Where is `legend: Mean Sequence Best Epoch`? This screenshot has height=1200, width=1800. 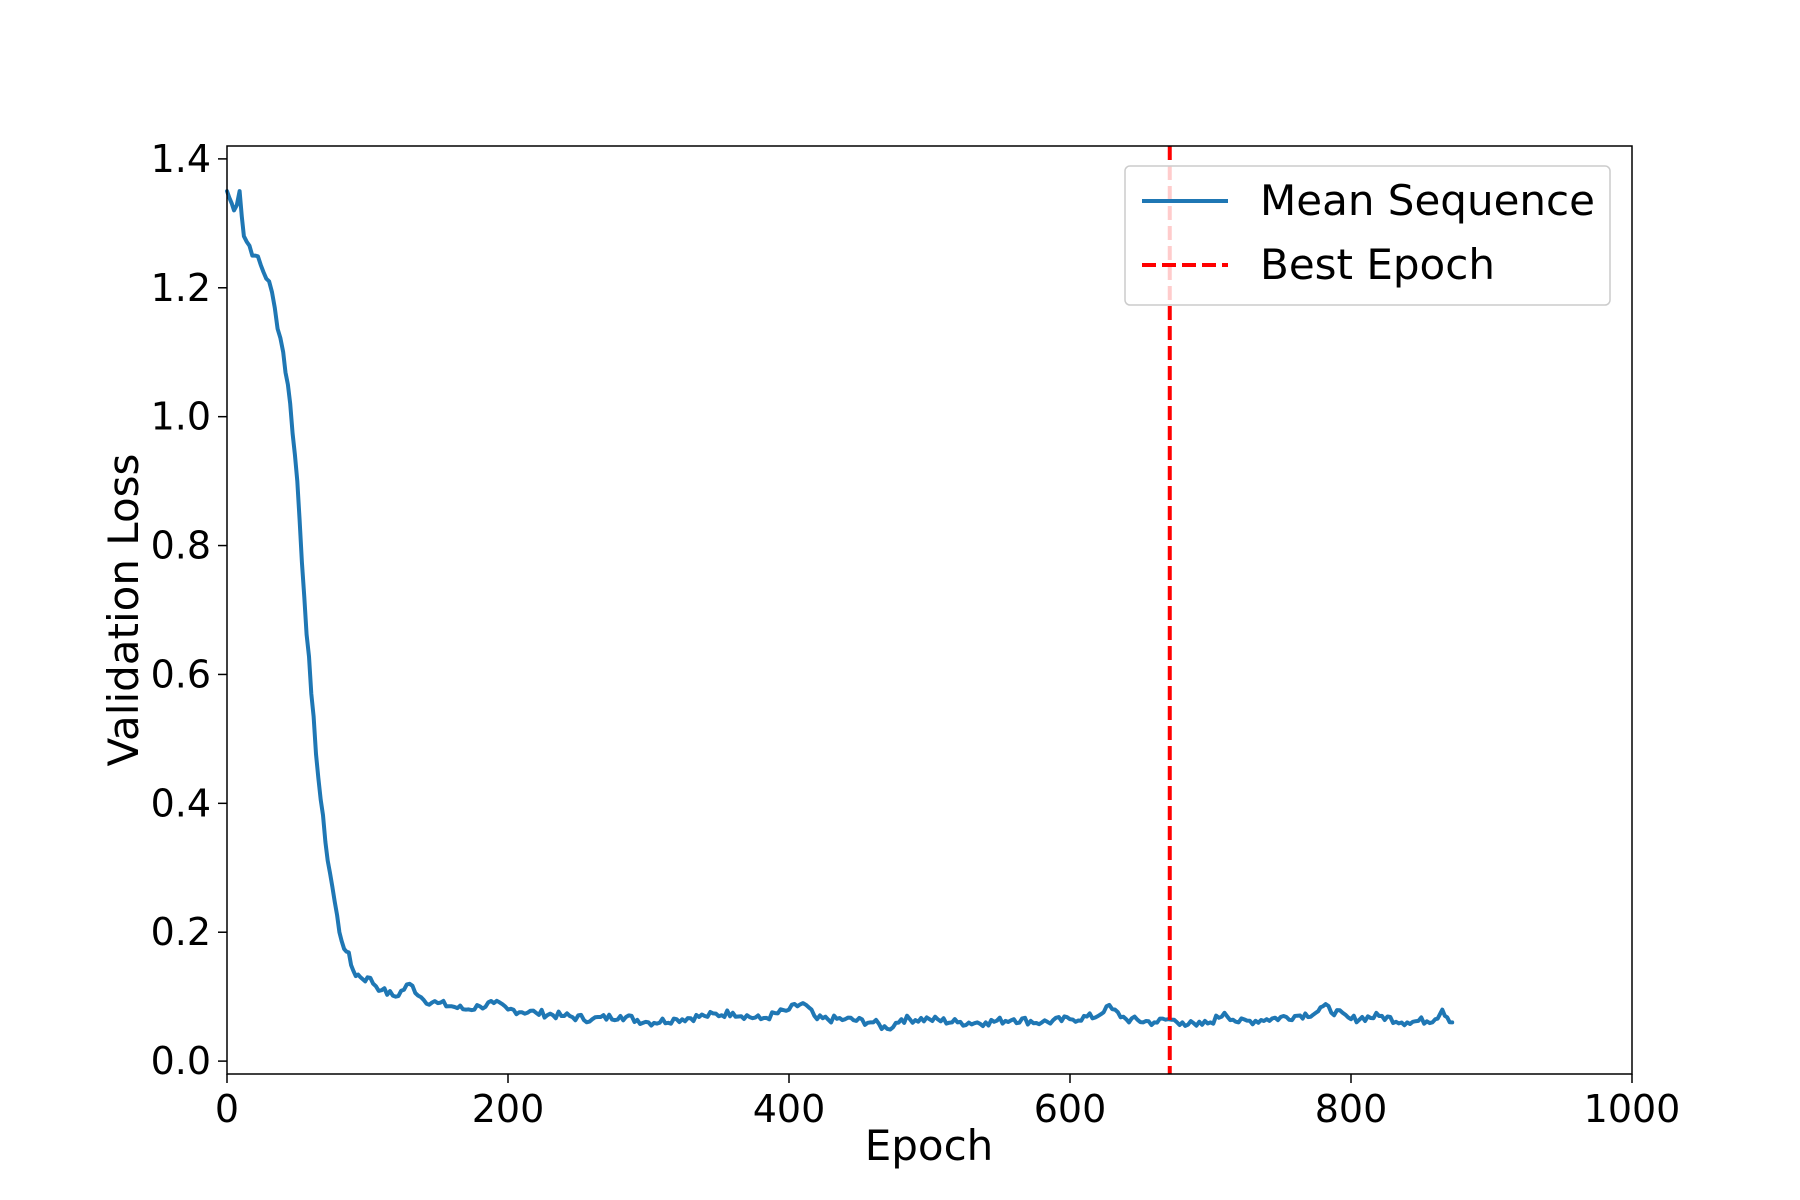 legend: Mean Sequence Best Epoch is located at coordinates (1367, 235).